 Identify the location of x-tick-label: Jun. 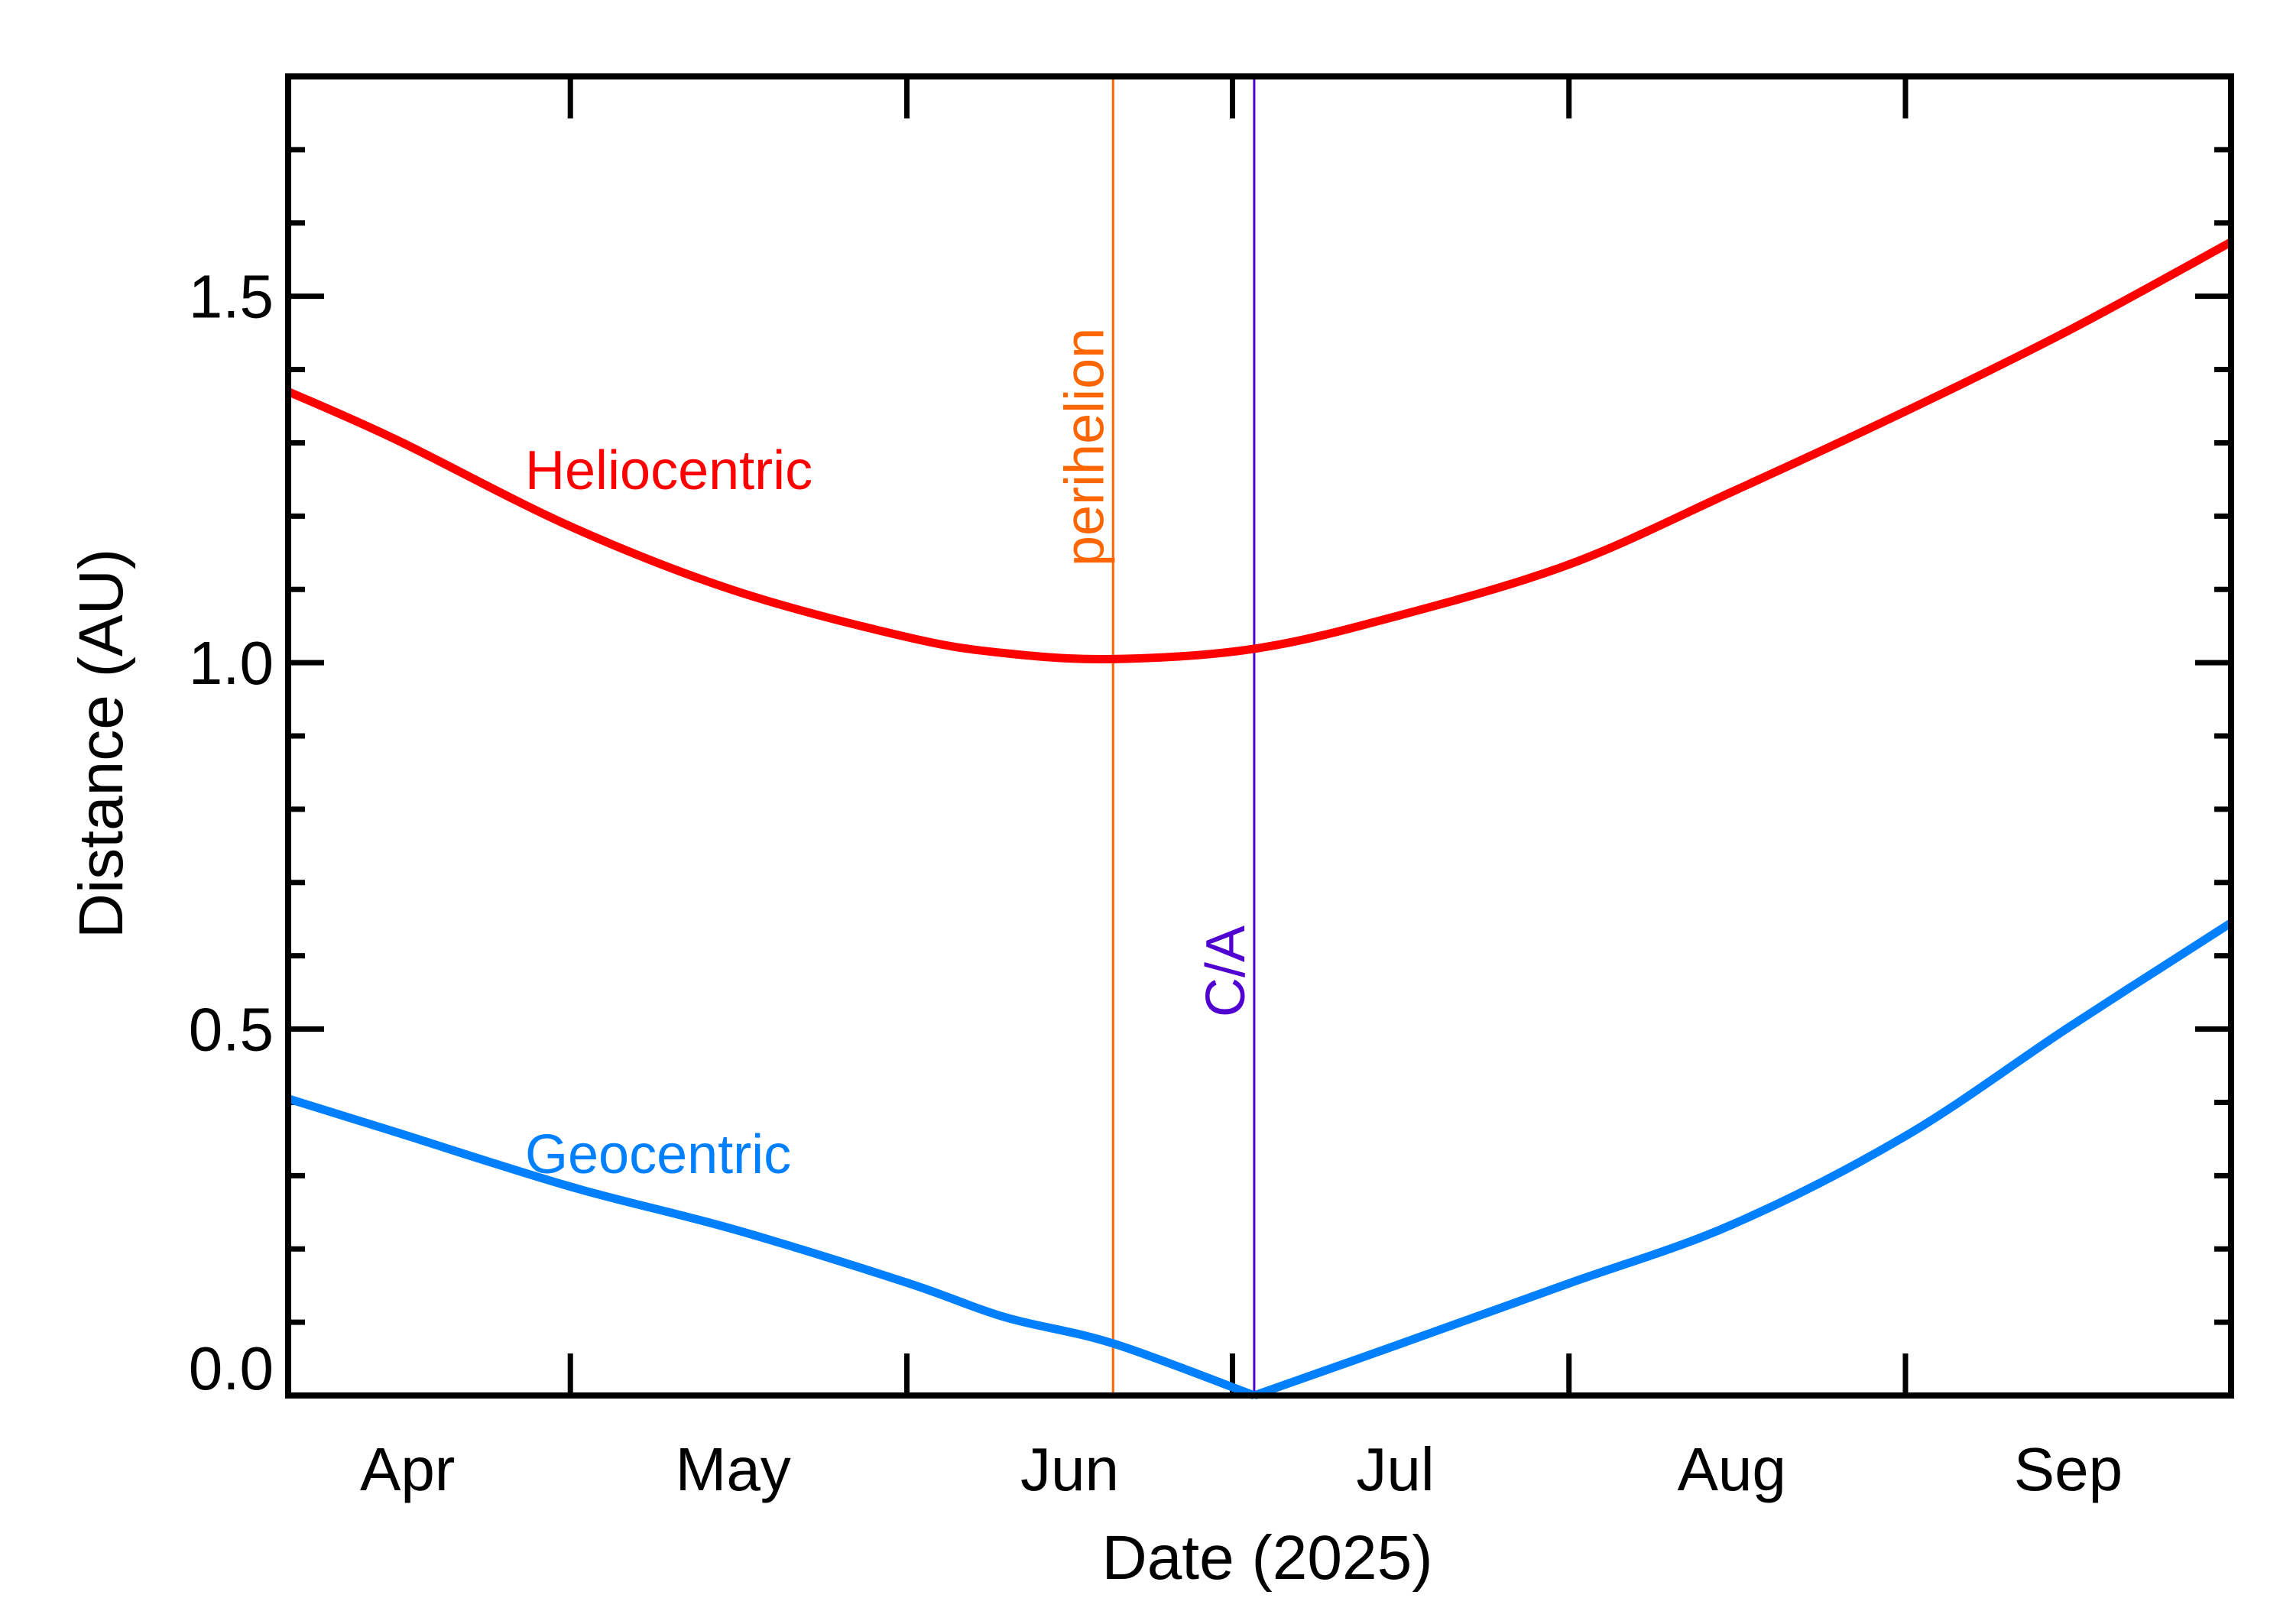
(1069, 1469).